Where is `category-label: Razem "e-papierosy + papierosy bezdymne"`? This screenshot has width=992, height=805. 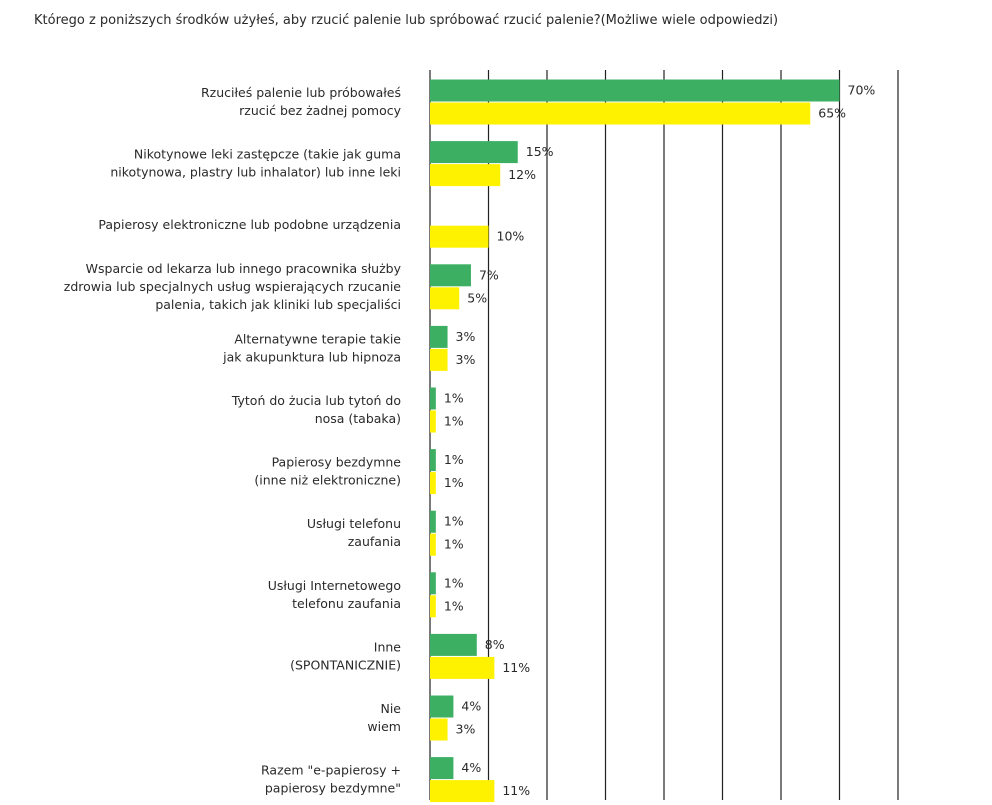
category-label: Razem "e-papierosy + papierosy bezdymne" is located at coordinates (331, 779).